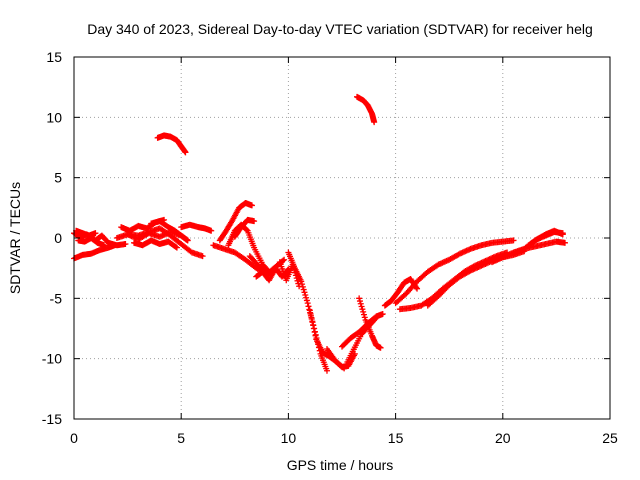 The height and width of the screenshot is (480, 640). Describe the element at coordinates (52, 419) in the screenshot. I see `y-tick-label: -15` at that location.